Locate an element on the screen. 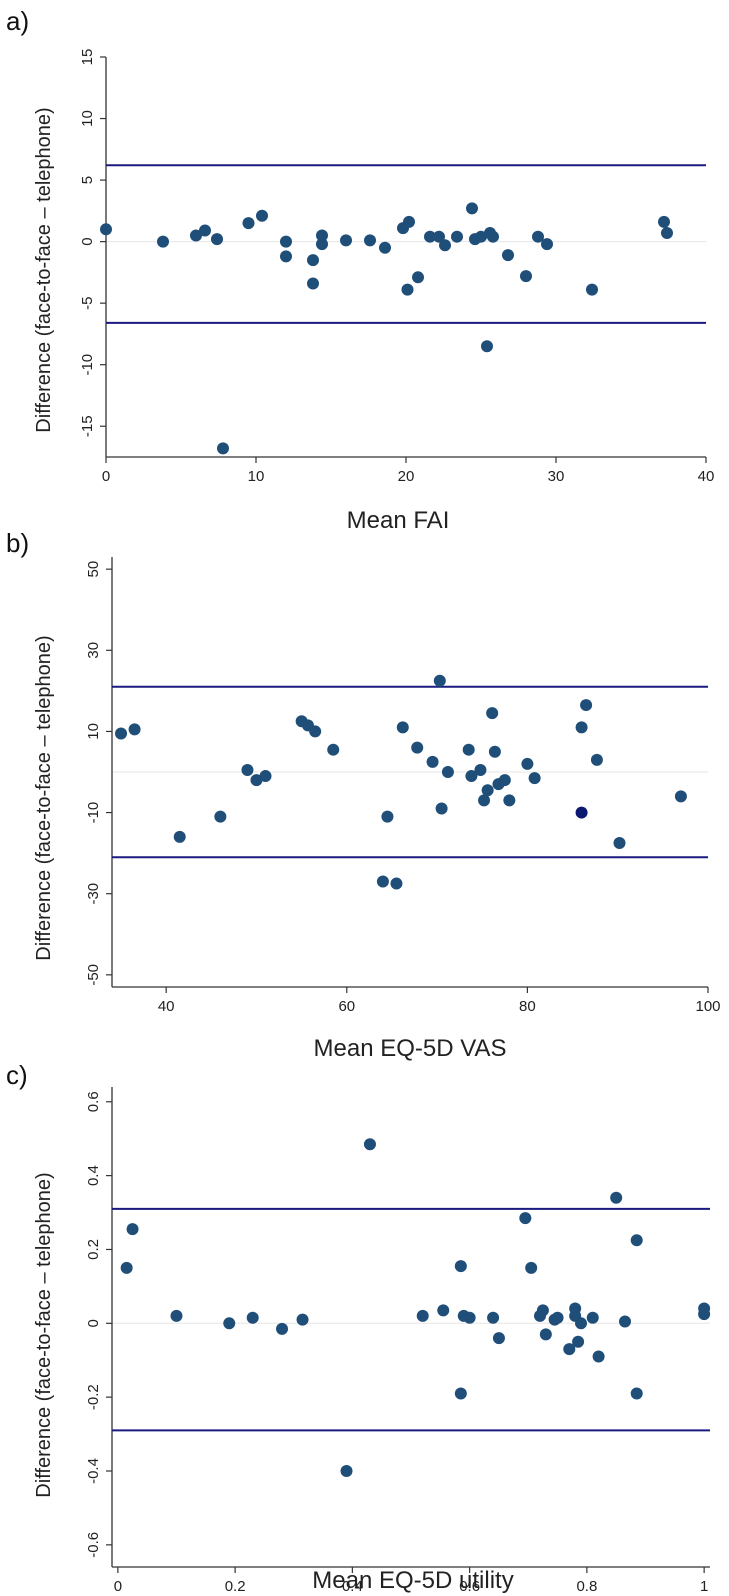  panel-a-ytick-label: -15 is located at coordinates (87, 426).